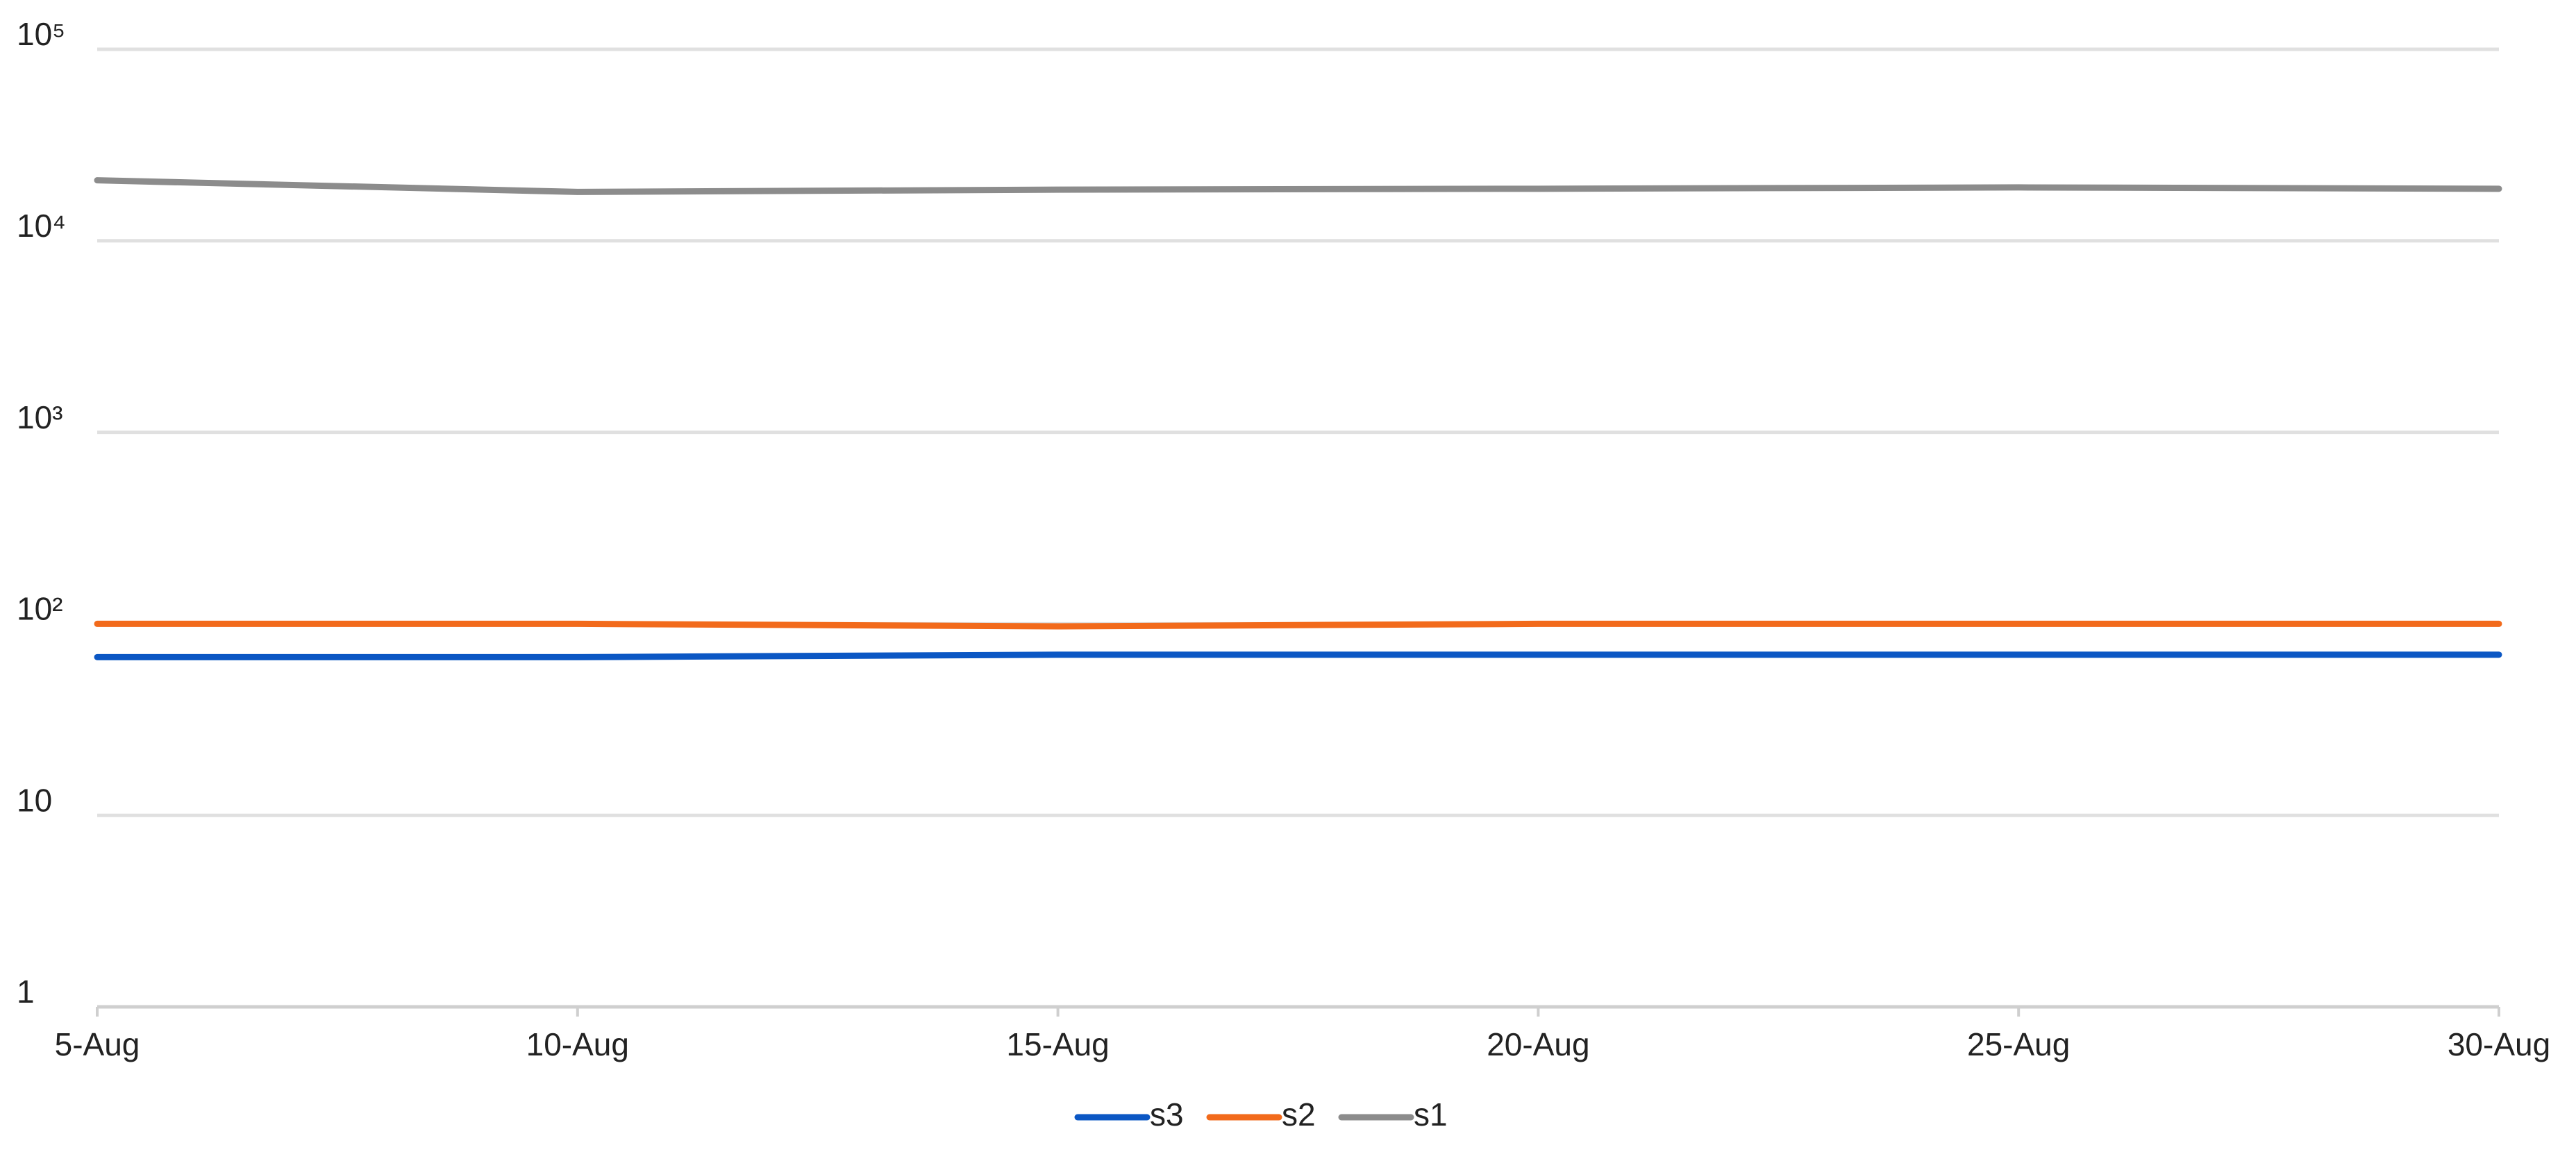 The height and width of the screenshot is (1161, 2576). Describe the element at coordinates (2499, 1044) in the screenshot. I see `x-tick-label: 30-Aug` at that location.